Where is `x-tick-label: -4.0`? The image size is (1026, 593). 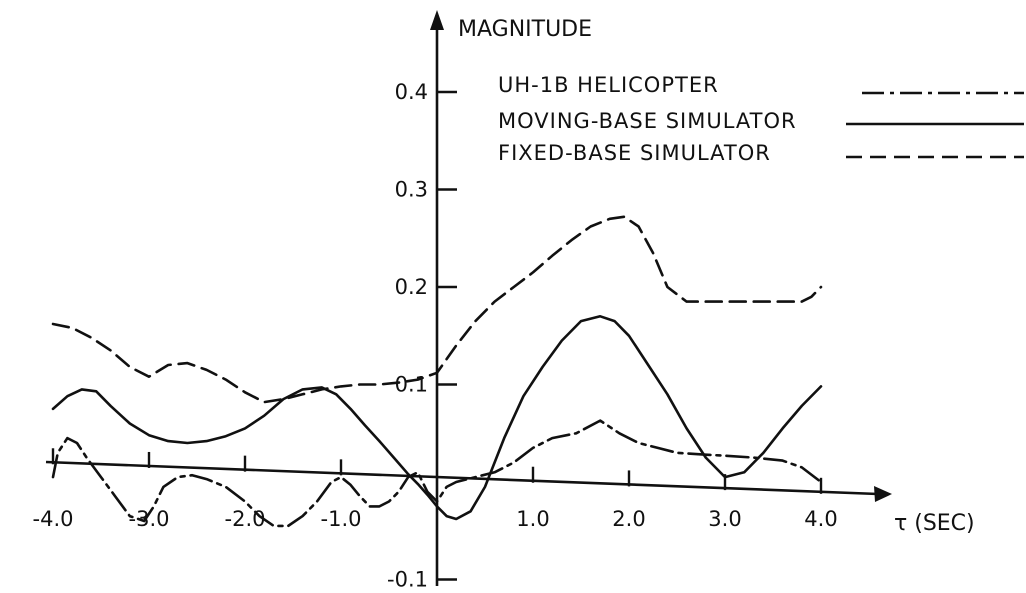
x-tick-label: -4.0 is located at coordinates (53, 519).